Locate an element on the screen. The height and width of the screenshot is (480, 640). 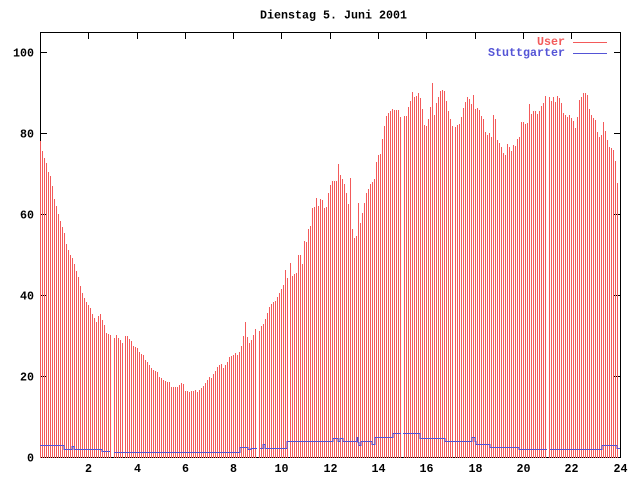
svg-text: 22 is located at coordinates (572, 469).